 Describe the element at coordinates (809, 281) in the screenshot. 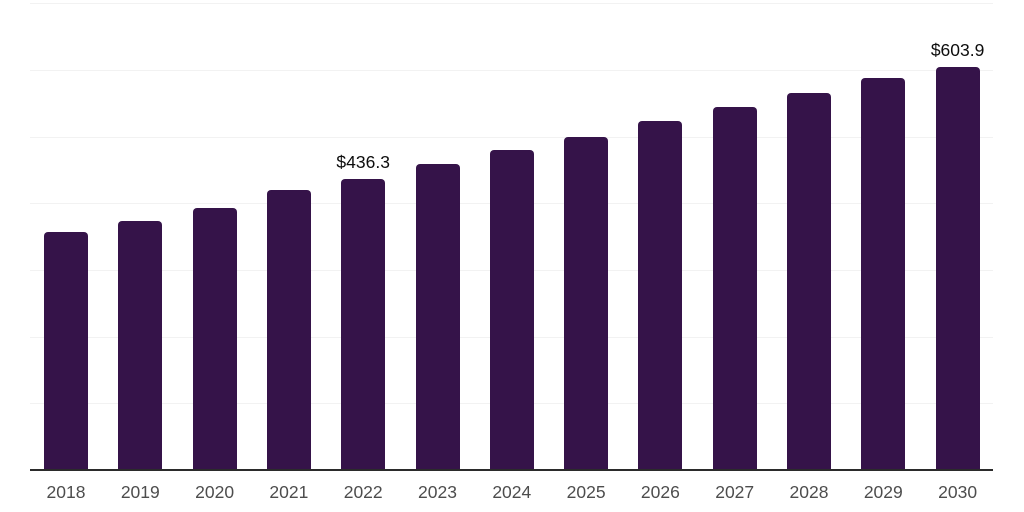

I see `bar-2028` at that location.